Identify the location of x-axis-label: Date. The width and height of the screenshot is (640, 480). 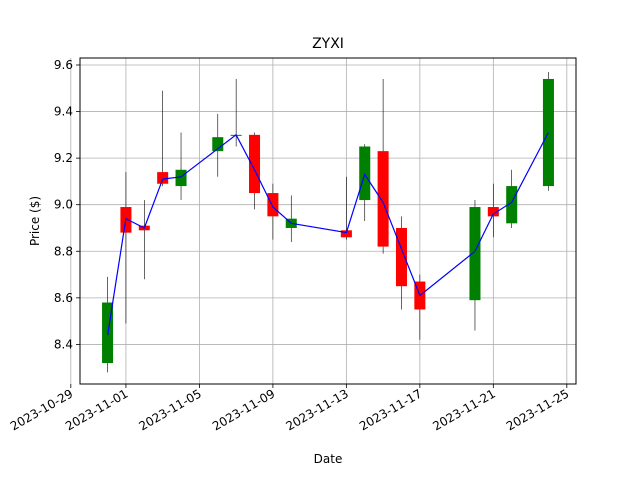
(328, 459).